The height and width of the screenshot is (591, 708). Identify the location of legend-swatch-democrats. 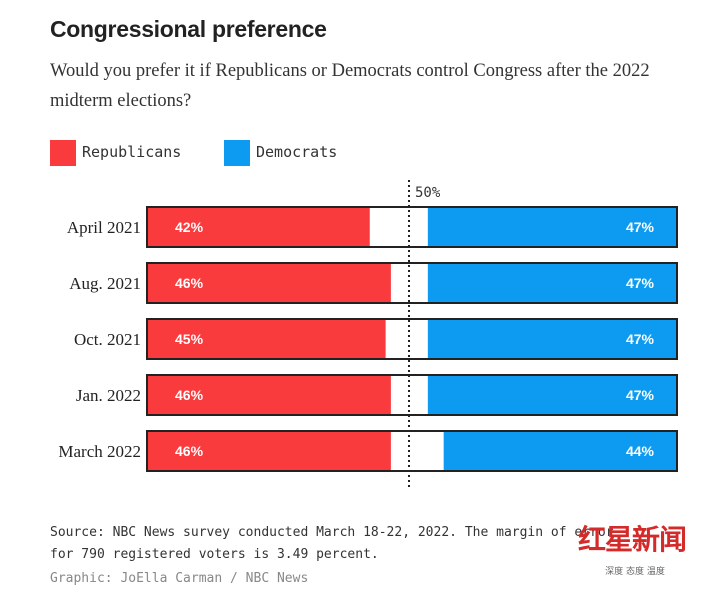
(237, 153).